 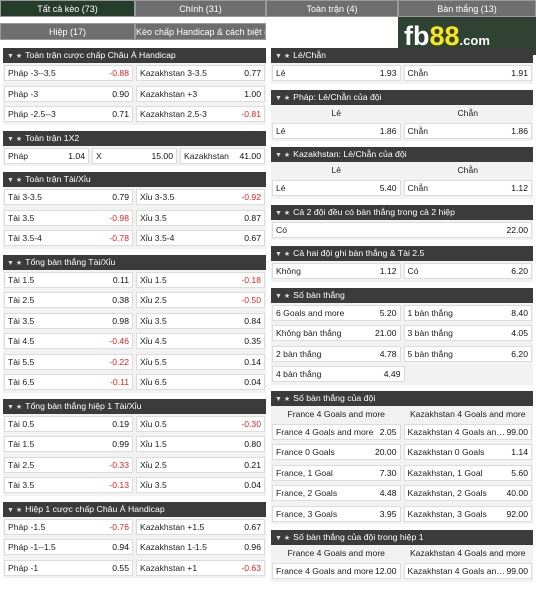 What do you see at coordinates (200, 279) in the screenshot?
I see `odds-button: Xỉu 1.5 -0.18` at bounding box center [200, 279].